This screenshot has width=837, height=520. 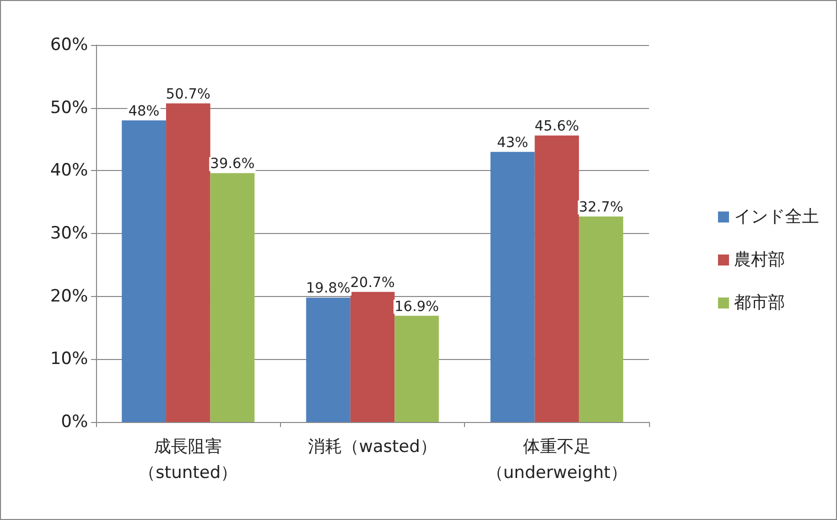 I want to click on data-label: 48%, so click(x=144, y=111).